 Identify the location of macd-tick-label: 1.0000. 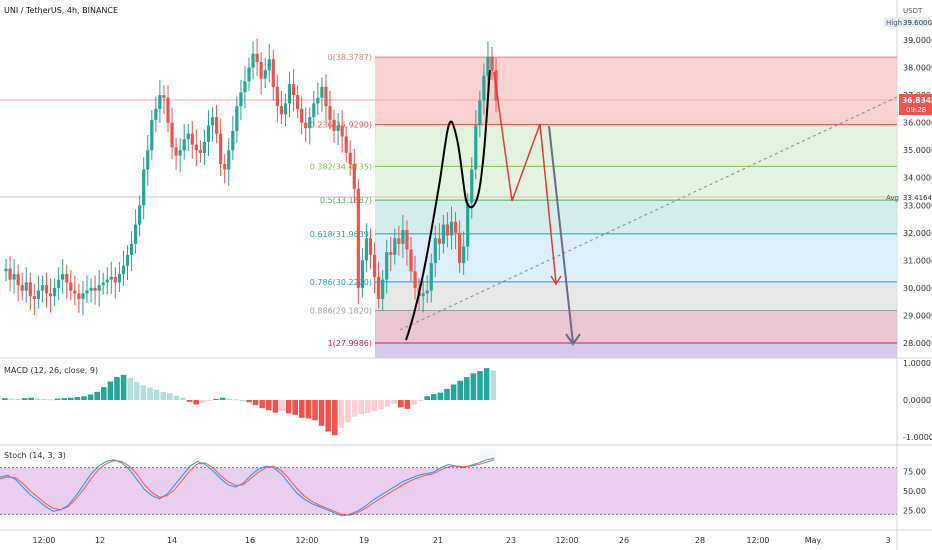
(917, 363).